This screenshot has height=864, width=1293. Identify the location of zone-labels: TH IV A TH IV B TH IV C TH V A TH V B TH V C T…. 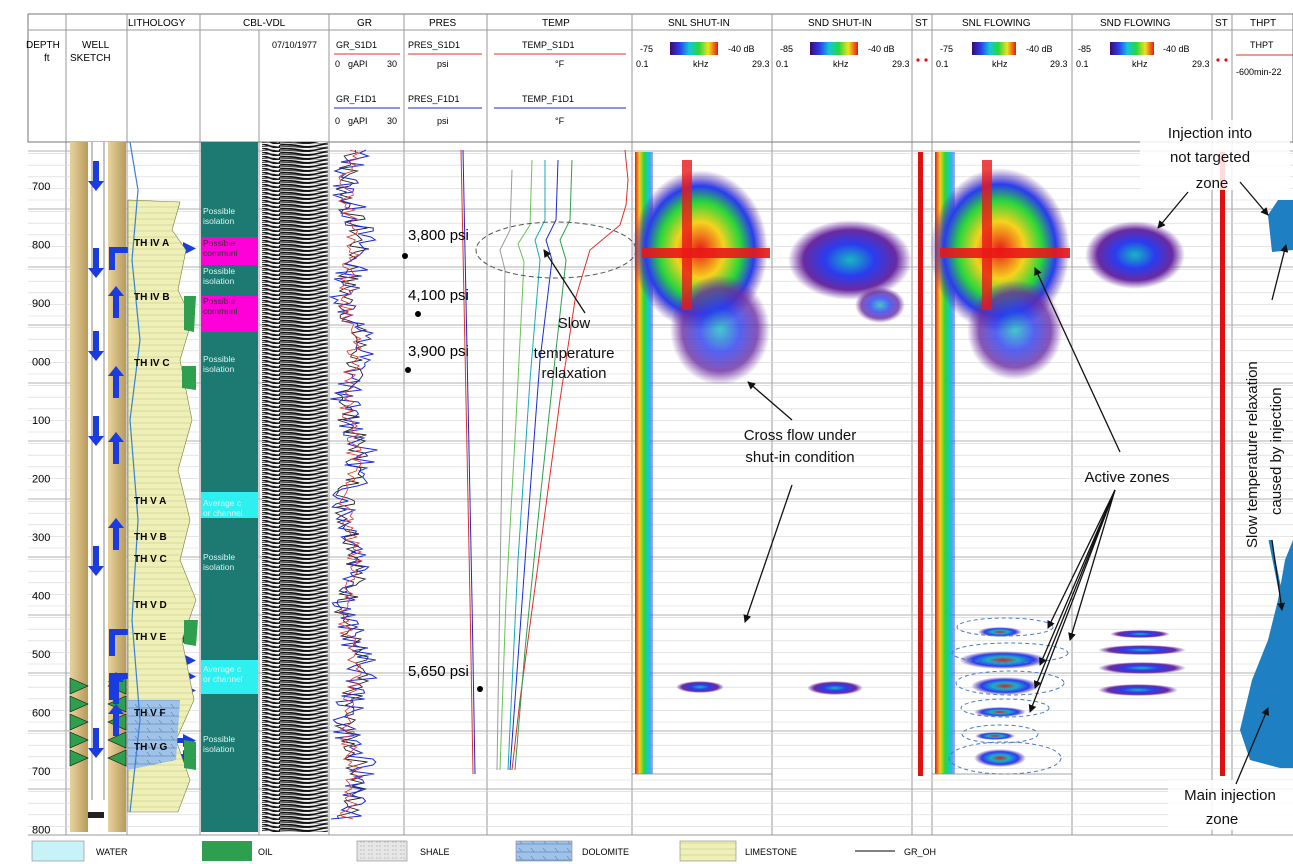
(152, 495).